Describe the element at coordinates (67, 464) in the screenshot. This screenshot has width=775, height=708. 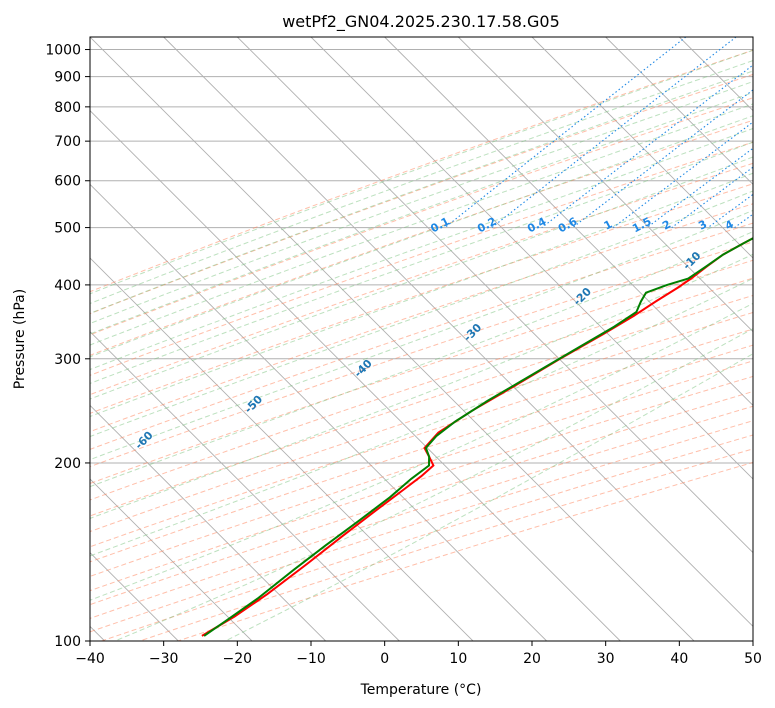
I see `y-tick-label: 200` at that location.